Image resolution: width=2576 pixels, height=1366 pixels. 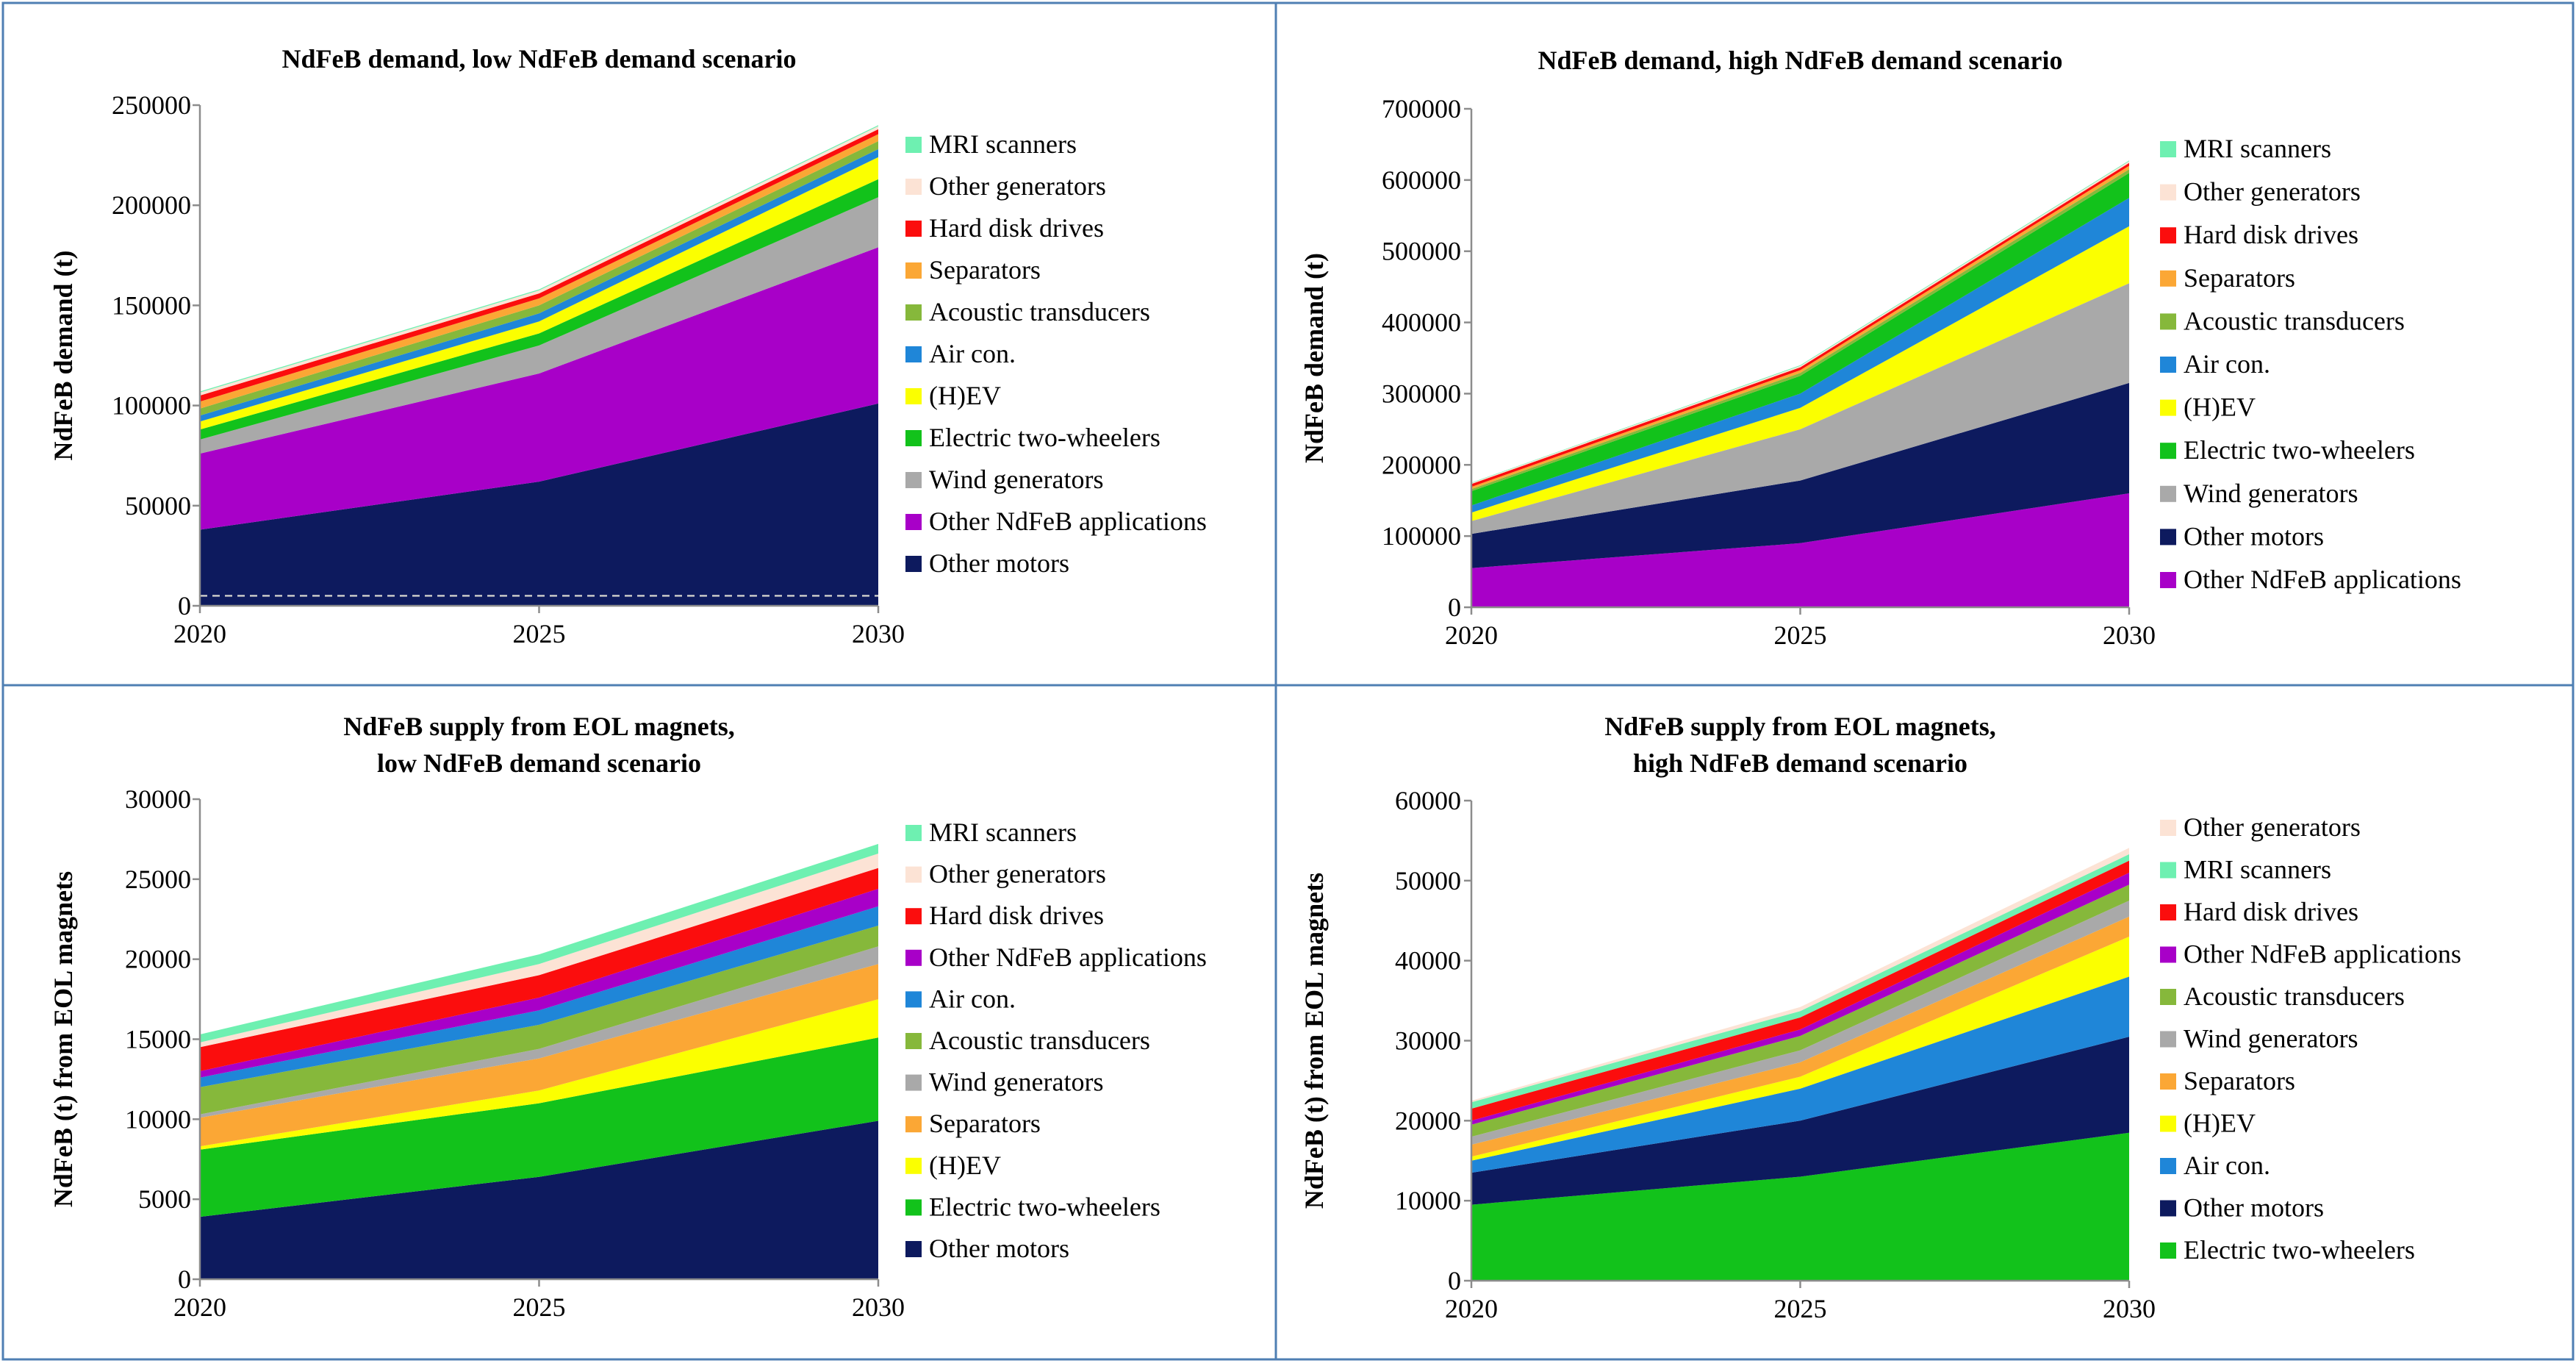 What do you see at coordinates (1068, 521) in the screenshot?
I see `legend-label: Other NdFeB applications` at bounding box center [1068, 521].